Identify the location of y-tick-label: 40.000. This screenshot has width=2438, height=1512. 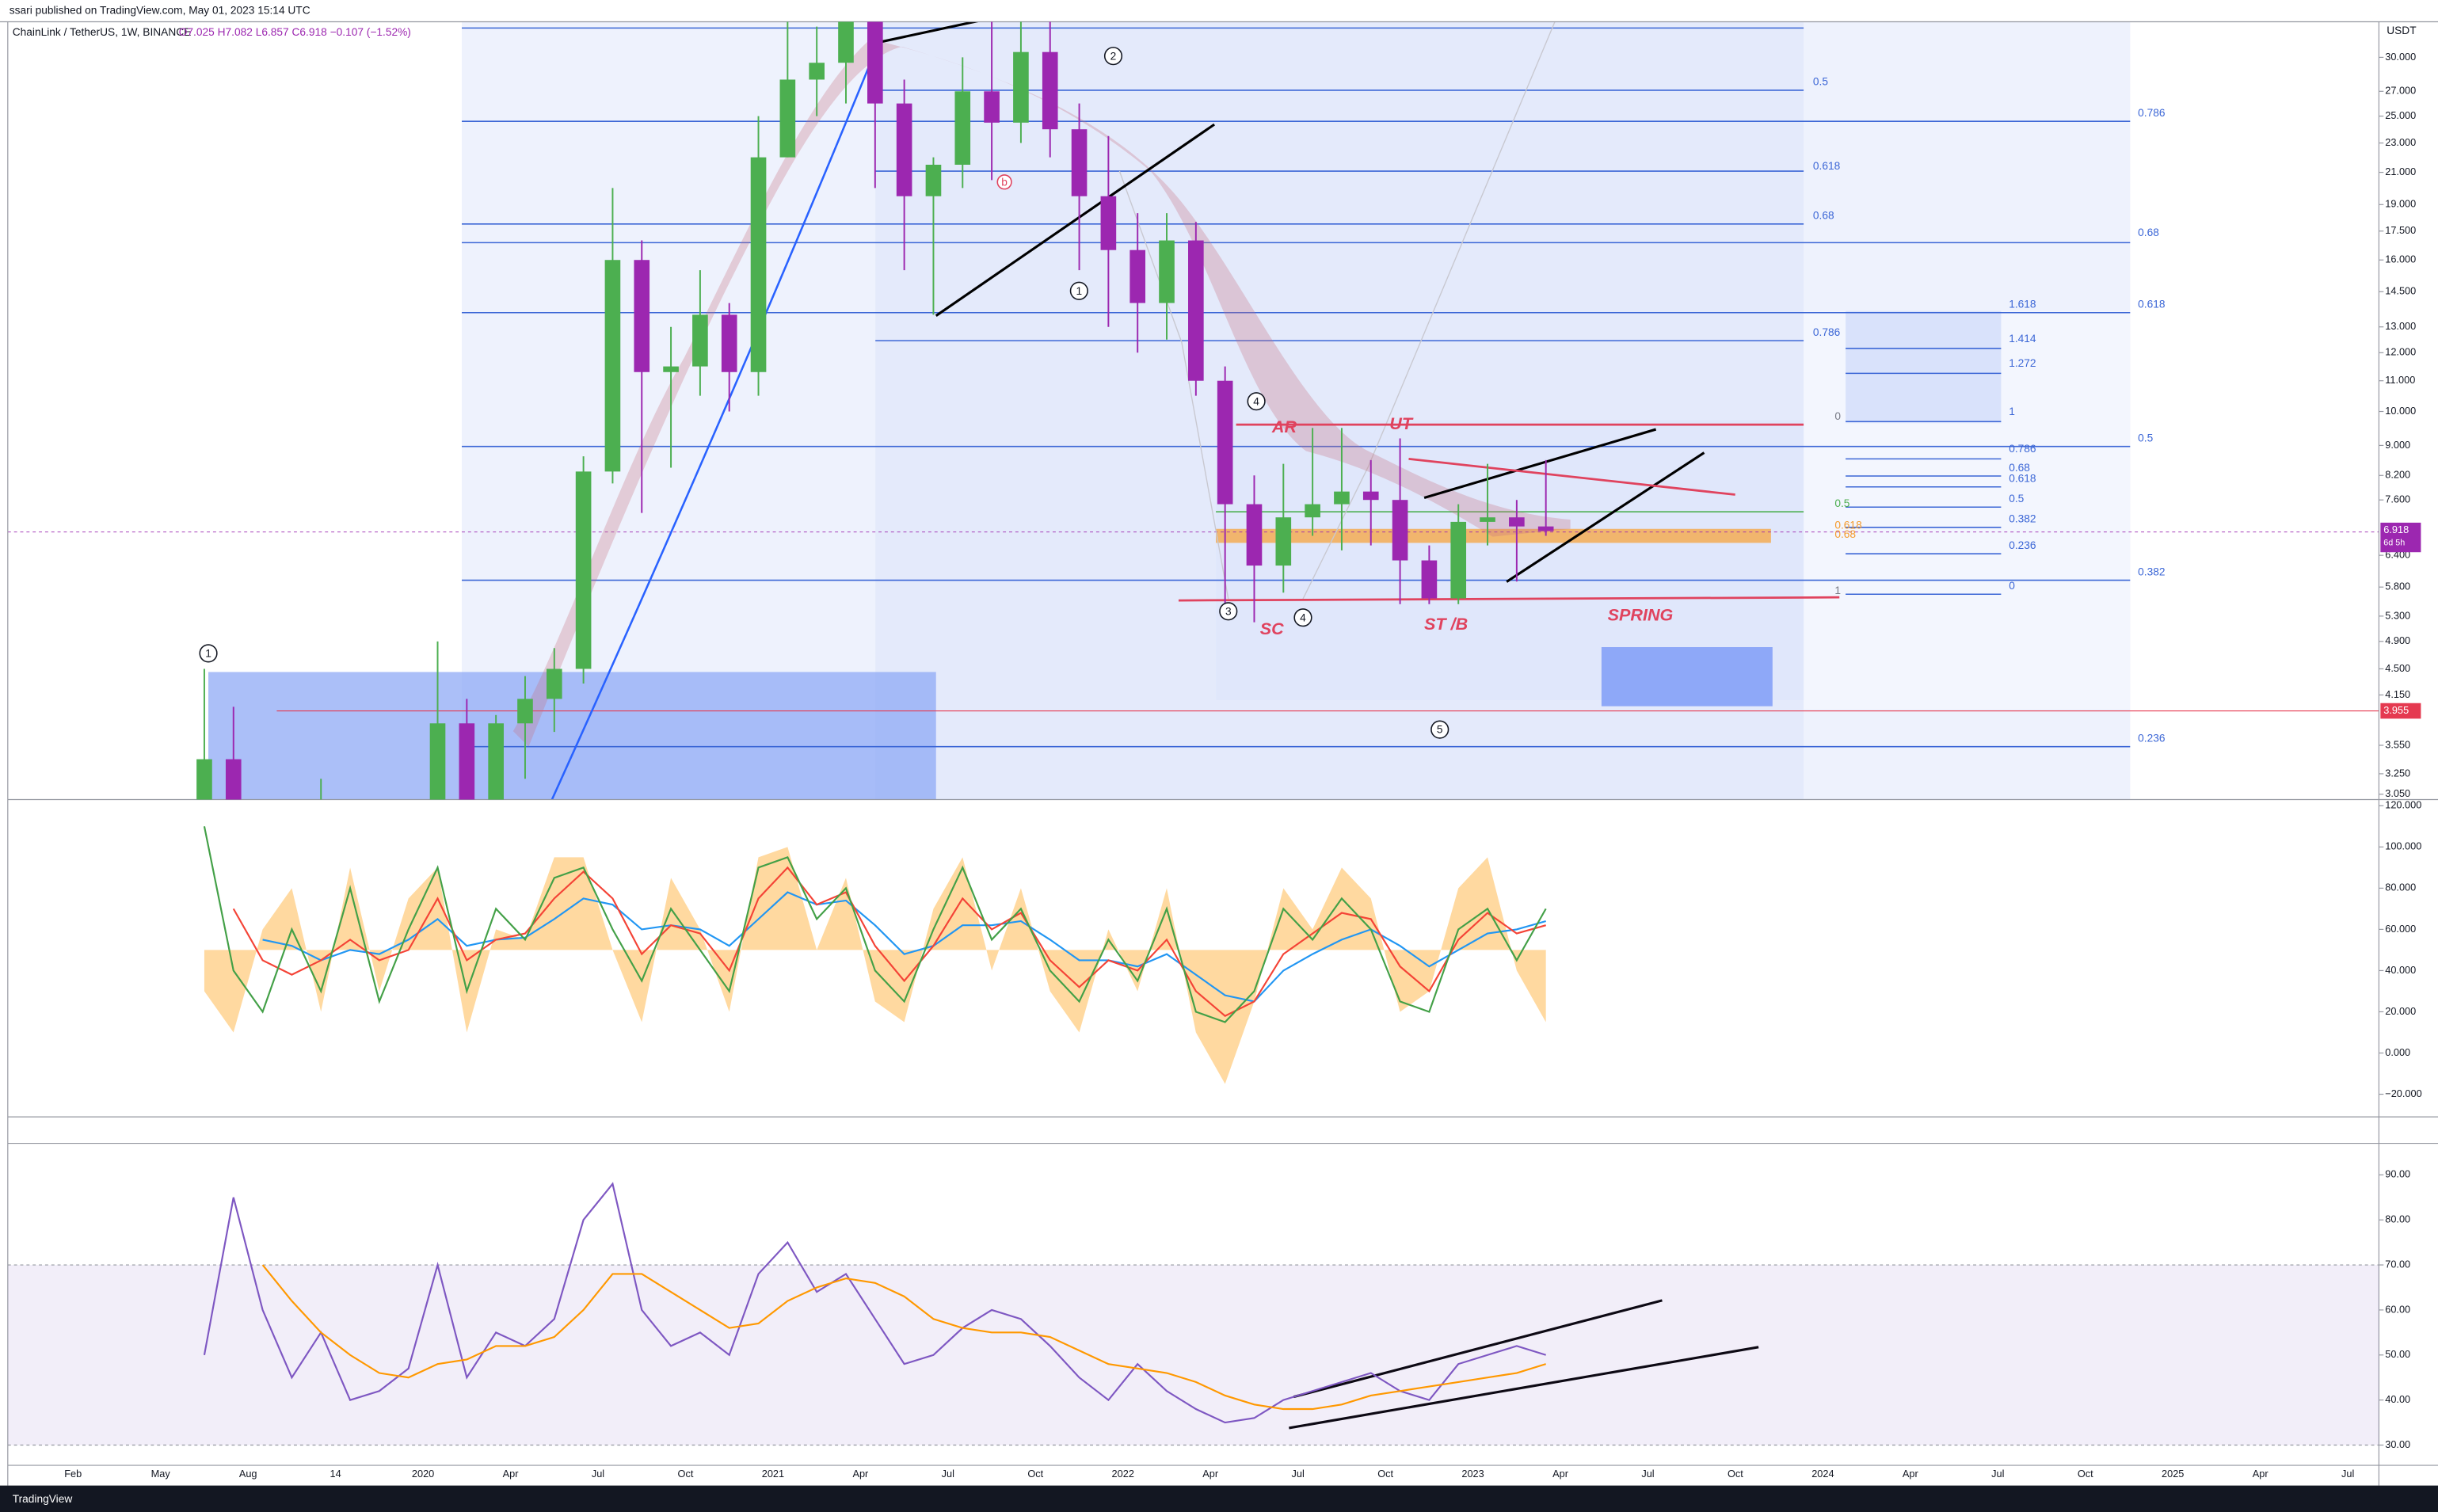
(2401, 970).